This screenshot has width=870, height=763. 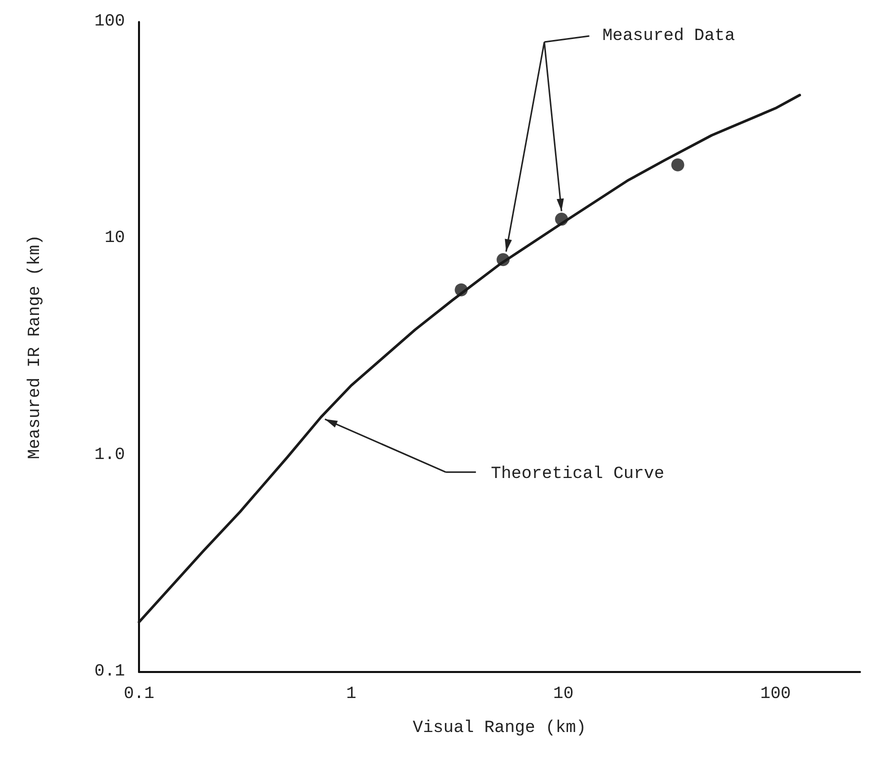 I want to click on y-tick-label: 10, so click(x=114, y=238).